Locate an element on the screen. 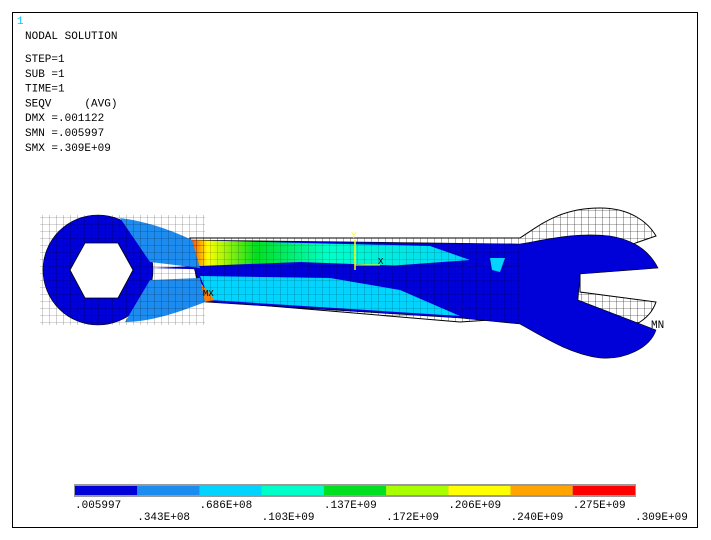 This screenshot has width=711, height=540. legend-label: .103E+09 is located at coordinates (288, 518).